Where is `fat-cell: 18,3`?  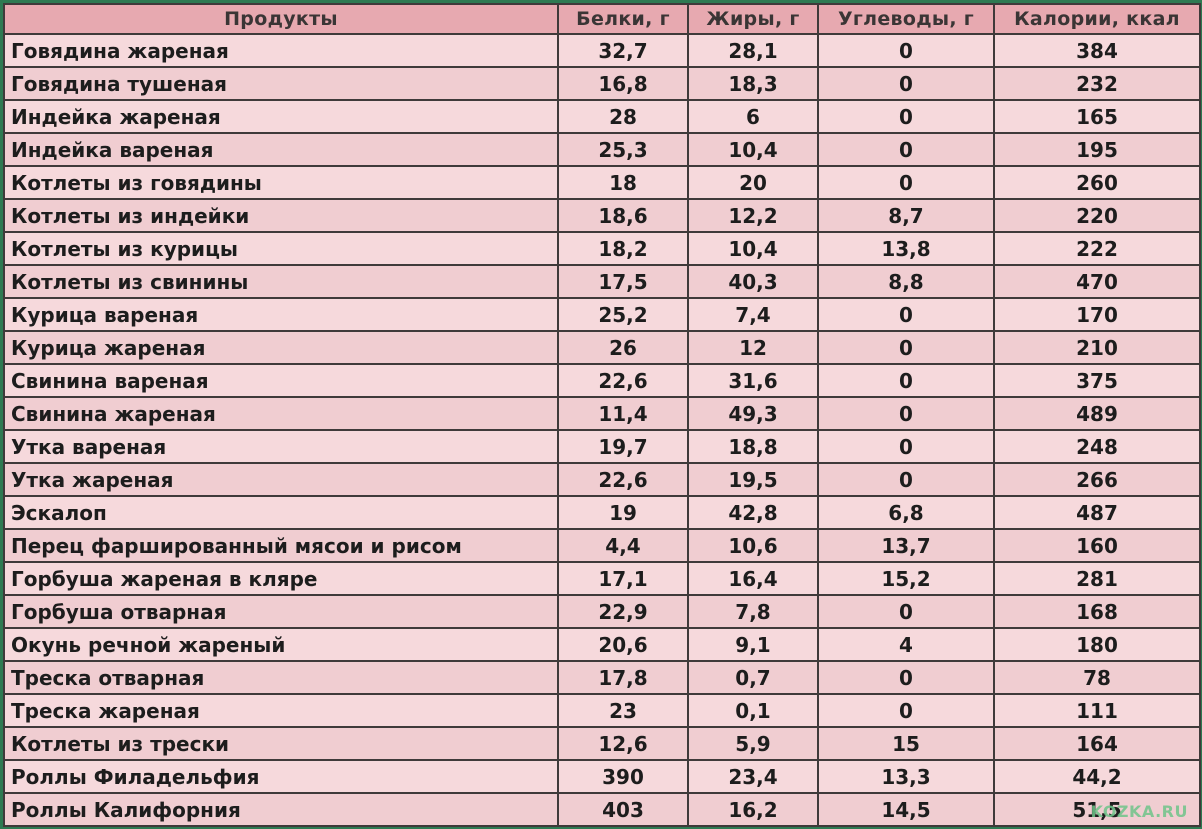
fat-cell: 18,3 is located at coordinates (753, 83).